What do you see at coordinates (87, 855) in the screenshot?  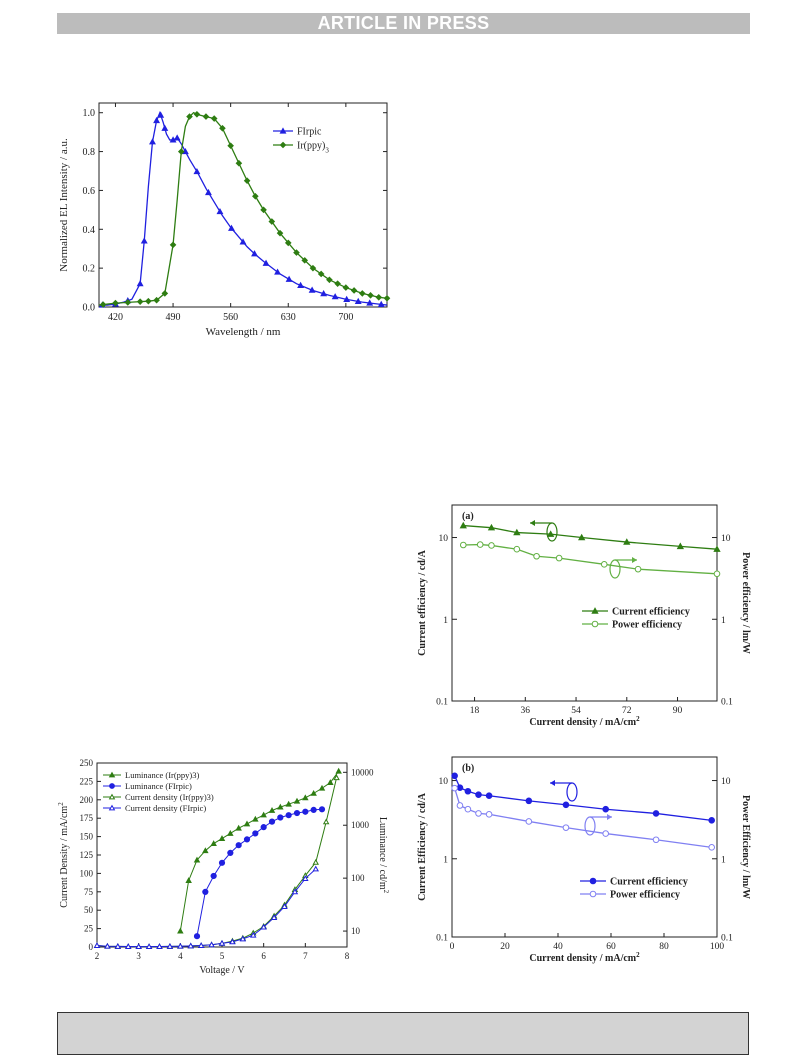 I see `y-tick-label: 125` at bounding box center [87, 855].